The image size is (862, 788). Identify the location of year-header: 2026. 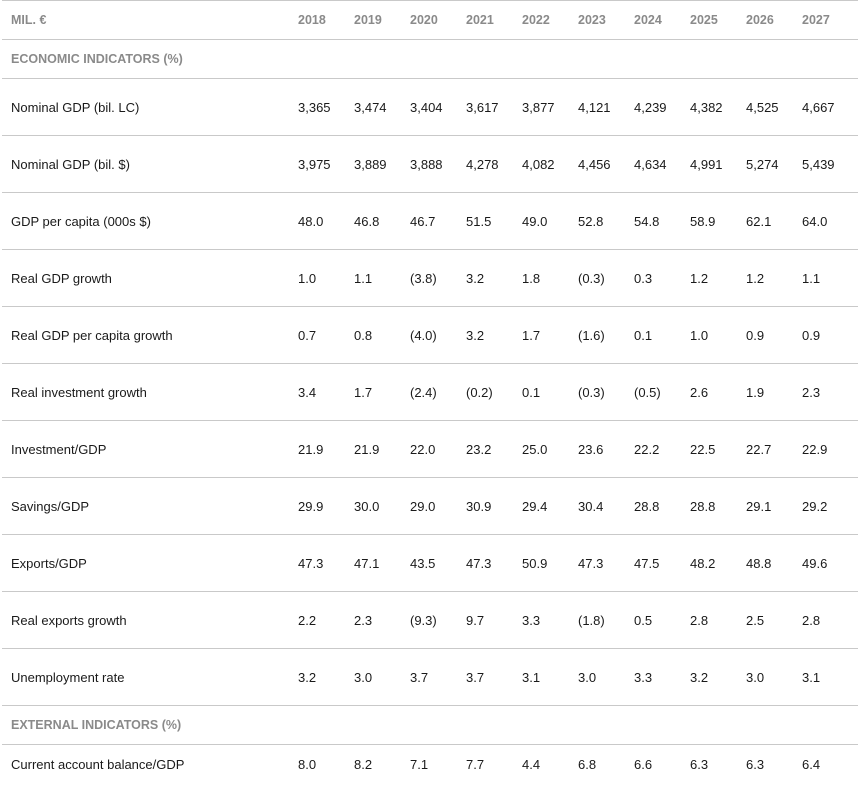
(774, 20).